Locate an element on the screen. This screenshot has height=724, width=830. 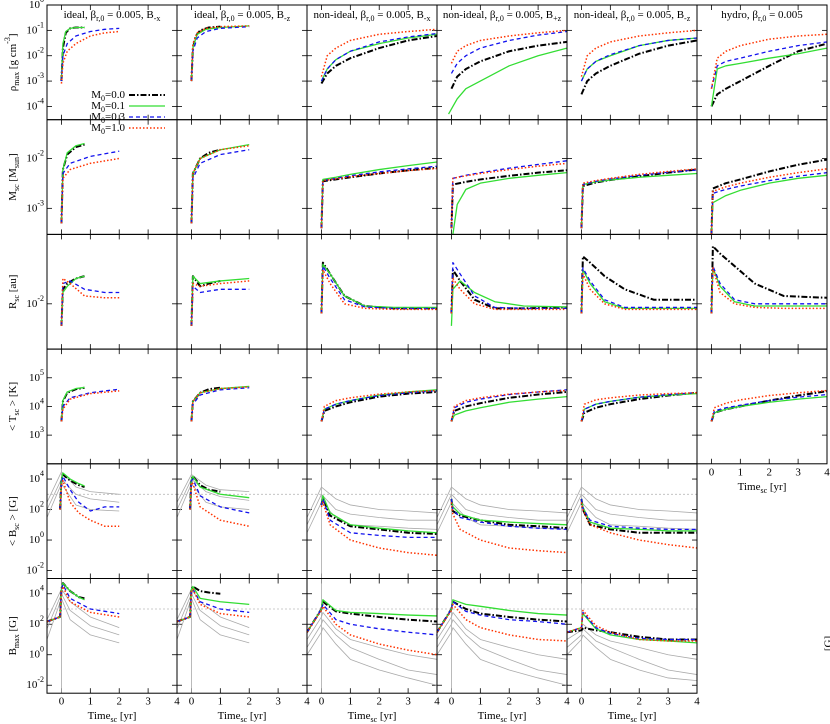
y-tick-label: 10⁻² is located at coordinates (35, 156).